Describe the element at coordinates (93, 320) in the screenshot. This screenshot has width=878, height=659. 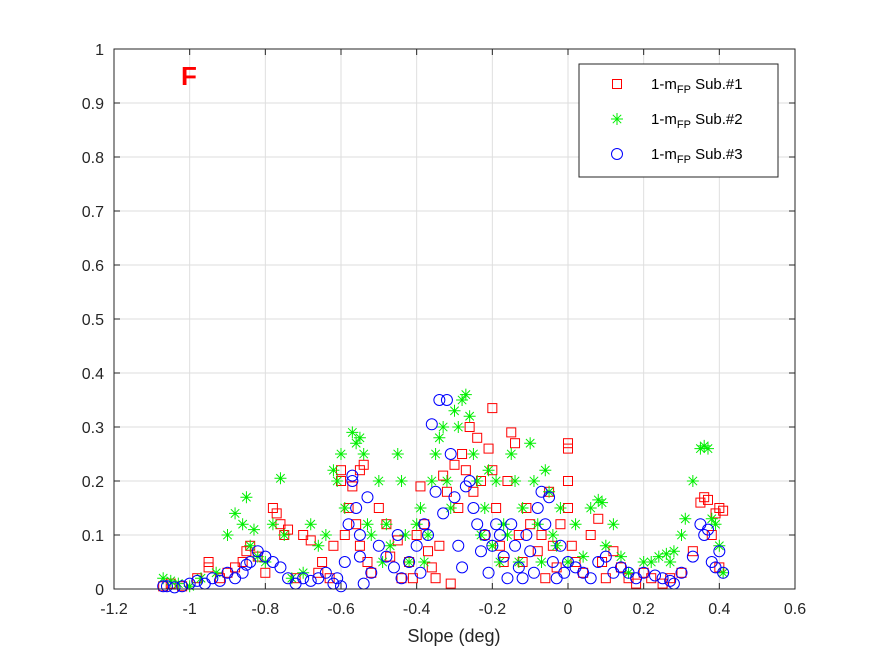
I see `y-tick-label: 0.5` at that location.